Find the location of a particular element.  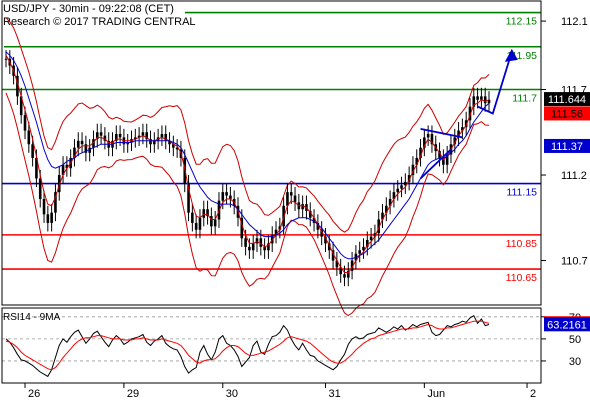

price-badge-label: 111.644 is located at coordinates (567, 100).